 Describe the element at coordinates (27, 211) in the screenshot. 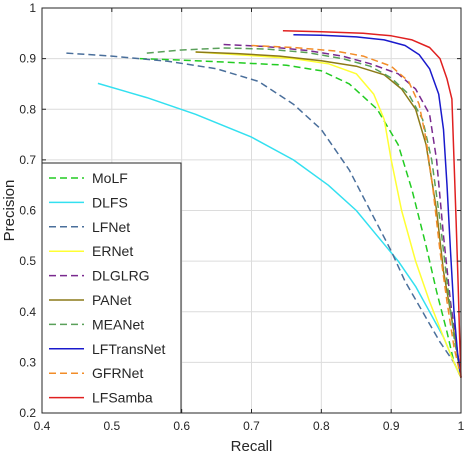

I see `y-tick-label: 0.6` at that location.